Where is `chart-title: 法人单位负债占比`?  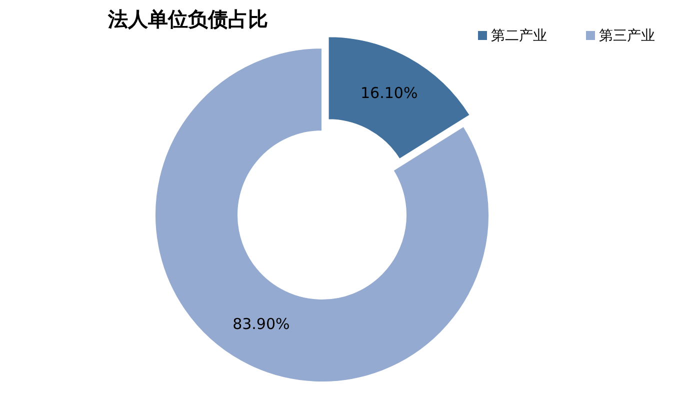 chart-title: 法人单位负债占比 is located at coordinates (187, 19).